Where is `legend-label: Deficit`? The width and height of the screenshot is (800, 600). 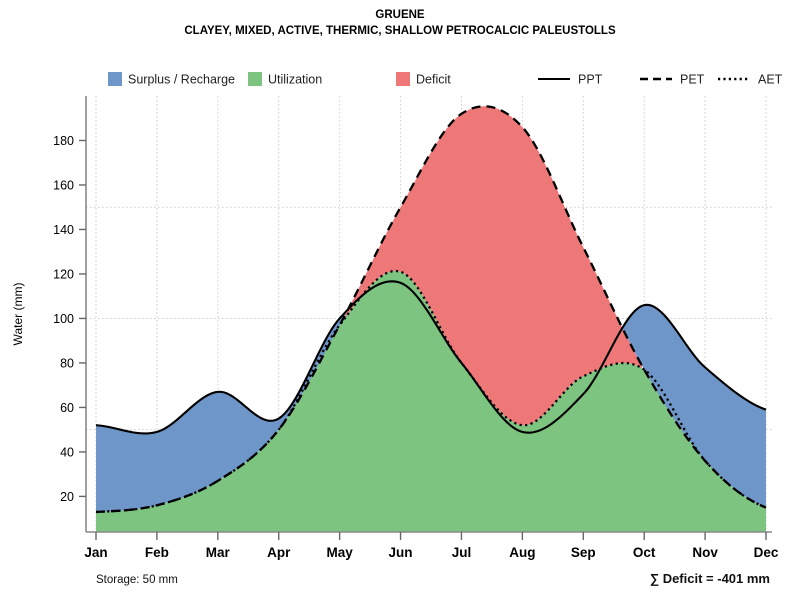 legend-label: Deficit is located at coordinates (433, 80).